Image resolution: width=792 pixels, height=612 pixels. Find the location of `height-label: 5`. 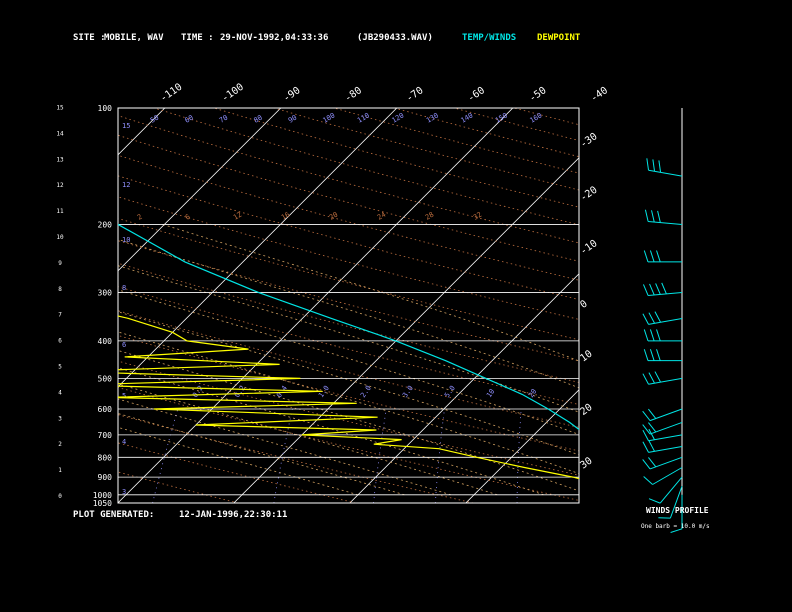

height-label: 5 is located at coordinates (60, 367).